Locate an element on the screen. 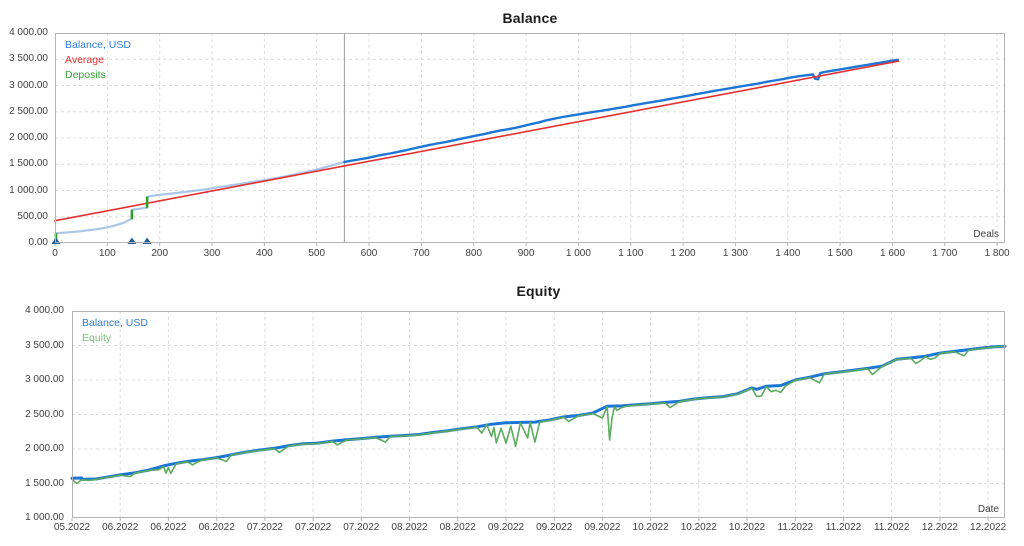 Image resolution: width=1024 pixels, height=546 pixels. x-tick-label: 1 500 is located at coordinates (840, 253).